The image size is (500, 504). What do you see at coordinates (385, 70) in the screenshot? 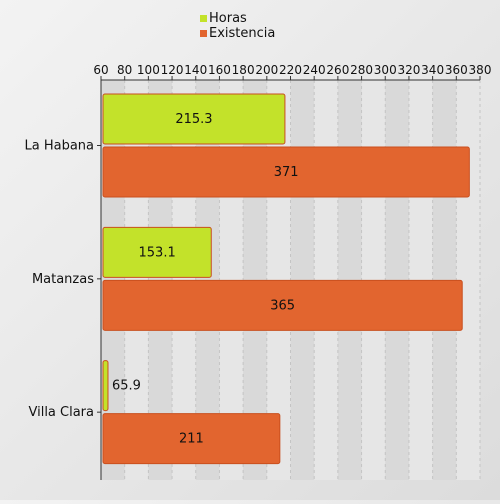
I see `x-tick-label: 300` at bounding box center [385, 70].